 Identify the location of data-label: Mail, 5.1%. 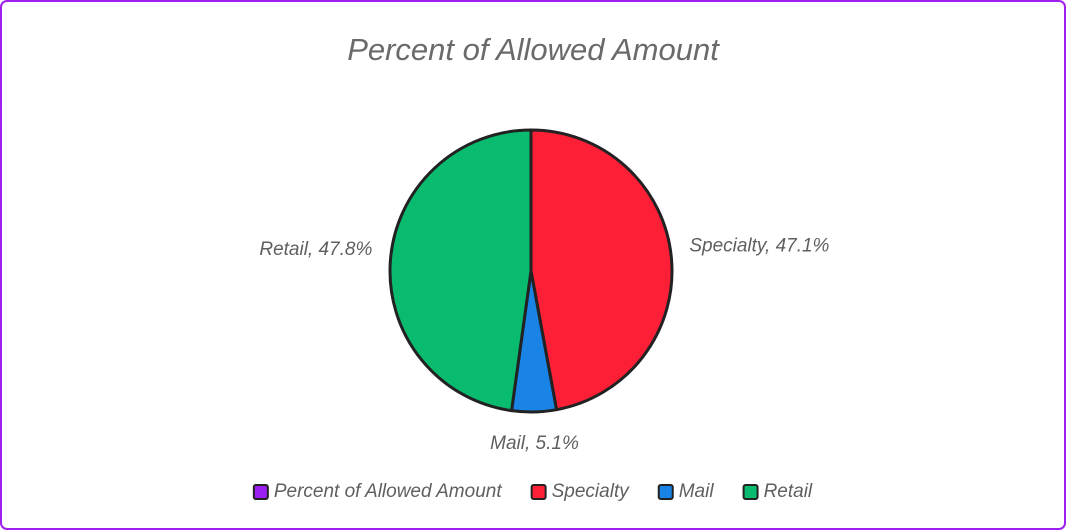
(534, 443).